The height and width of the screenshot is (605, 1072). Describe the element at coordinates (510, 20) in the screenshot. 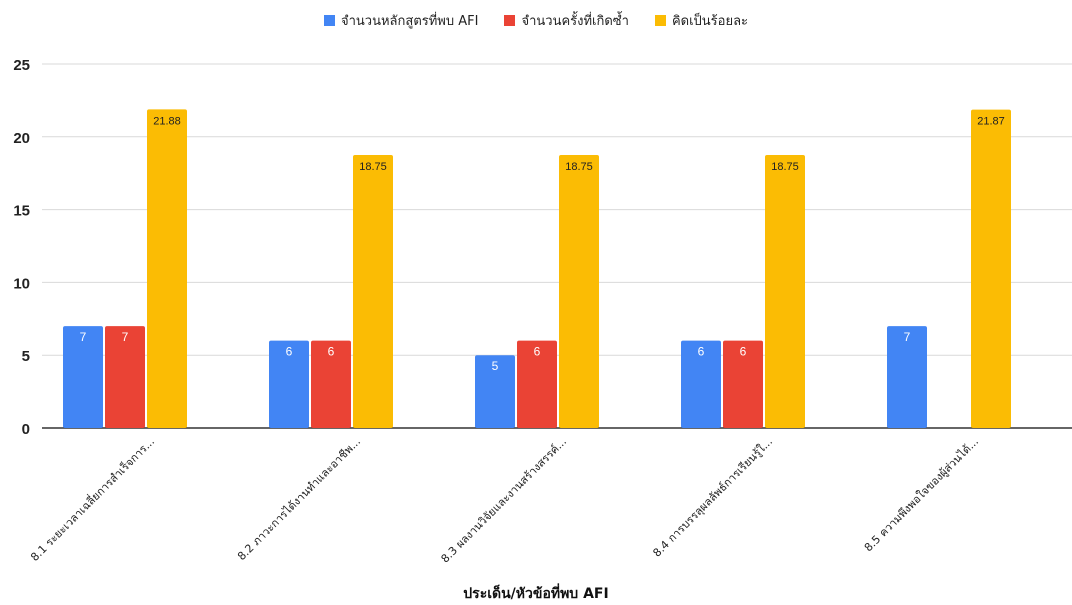

I see `legend-swatch-red` at that location.